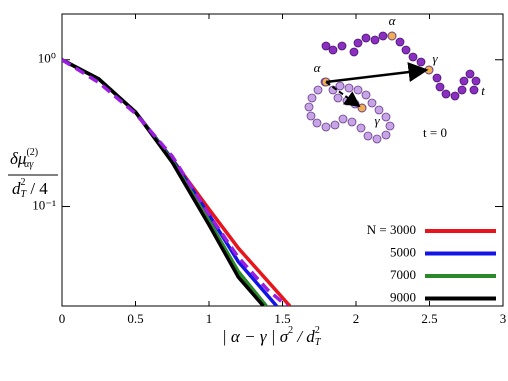 This screenshot has width=508, height=381. Describe the element at coordinates (16, 188) in the screenshot. I see `label-part: d` at that location.